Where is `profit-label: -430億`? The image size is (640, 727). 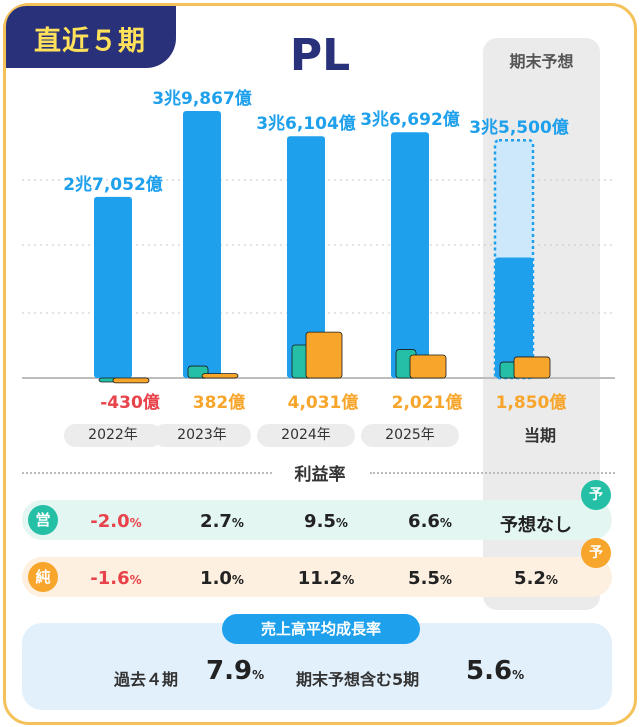
profit-label: -430億 is located at coordinates (130, 403).